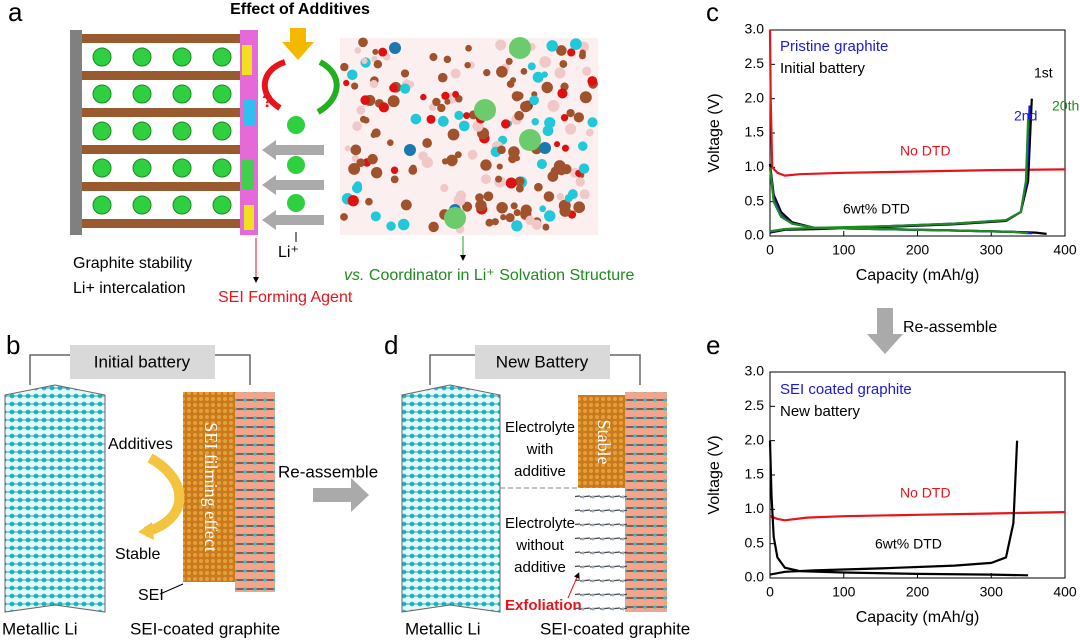 The height and width of the screenshot is (644, 1080). Describe the element at coordinates (129, 288) in the screenshot. I see `text: Li+ intercalation` at that location.